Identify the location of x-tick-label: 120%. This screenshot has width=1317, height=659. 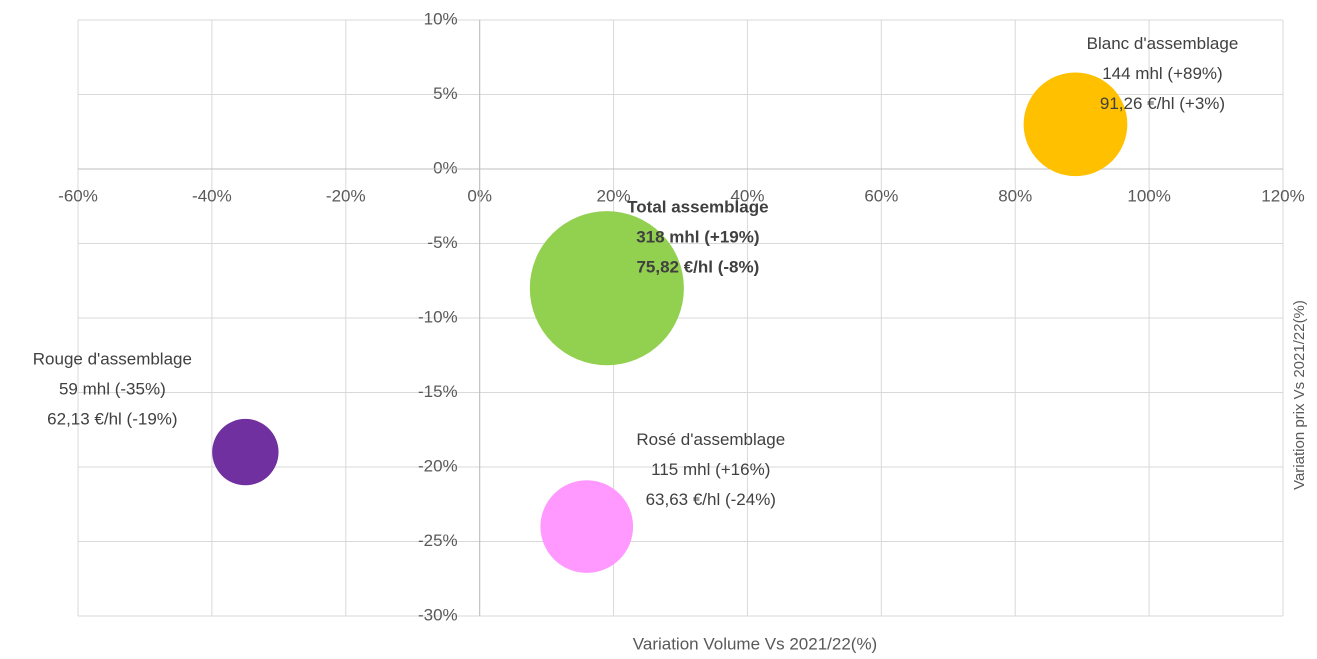
(1282, 195).